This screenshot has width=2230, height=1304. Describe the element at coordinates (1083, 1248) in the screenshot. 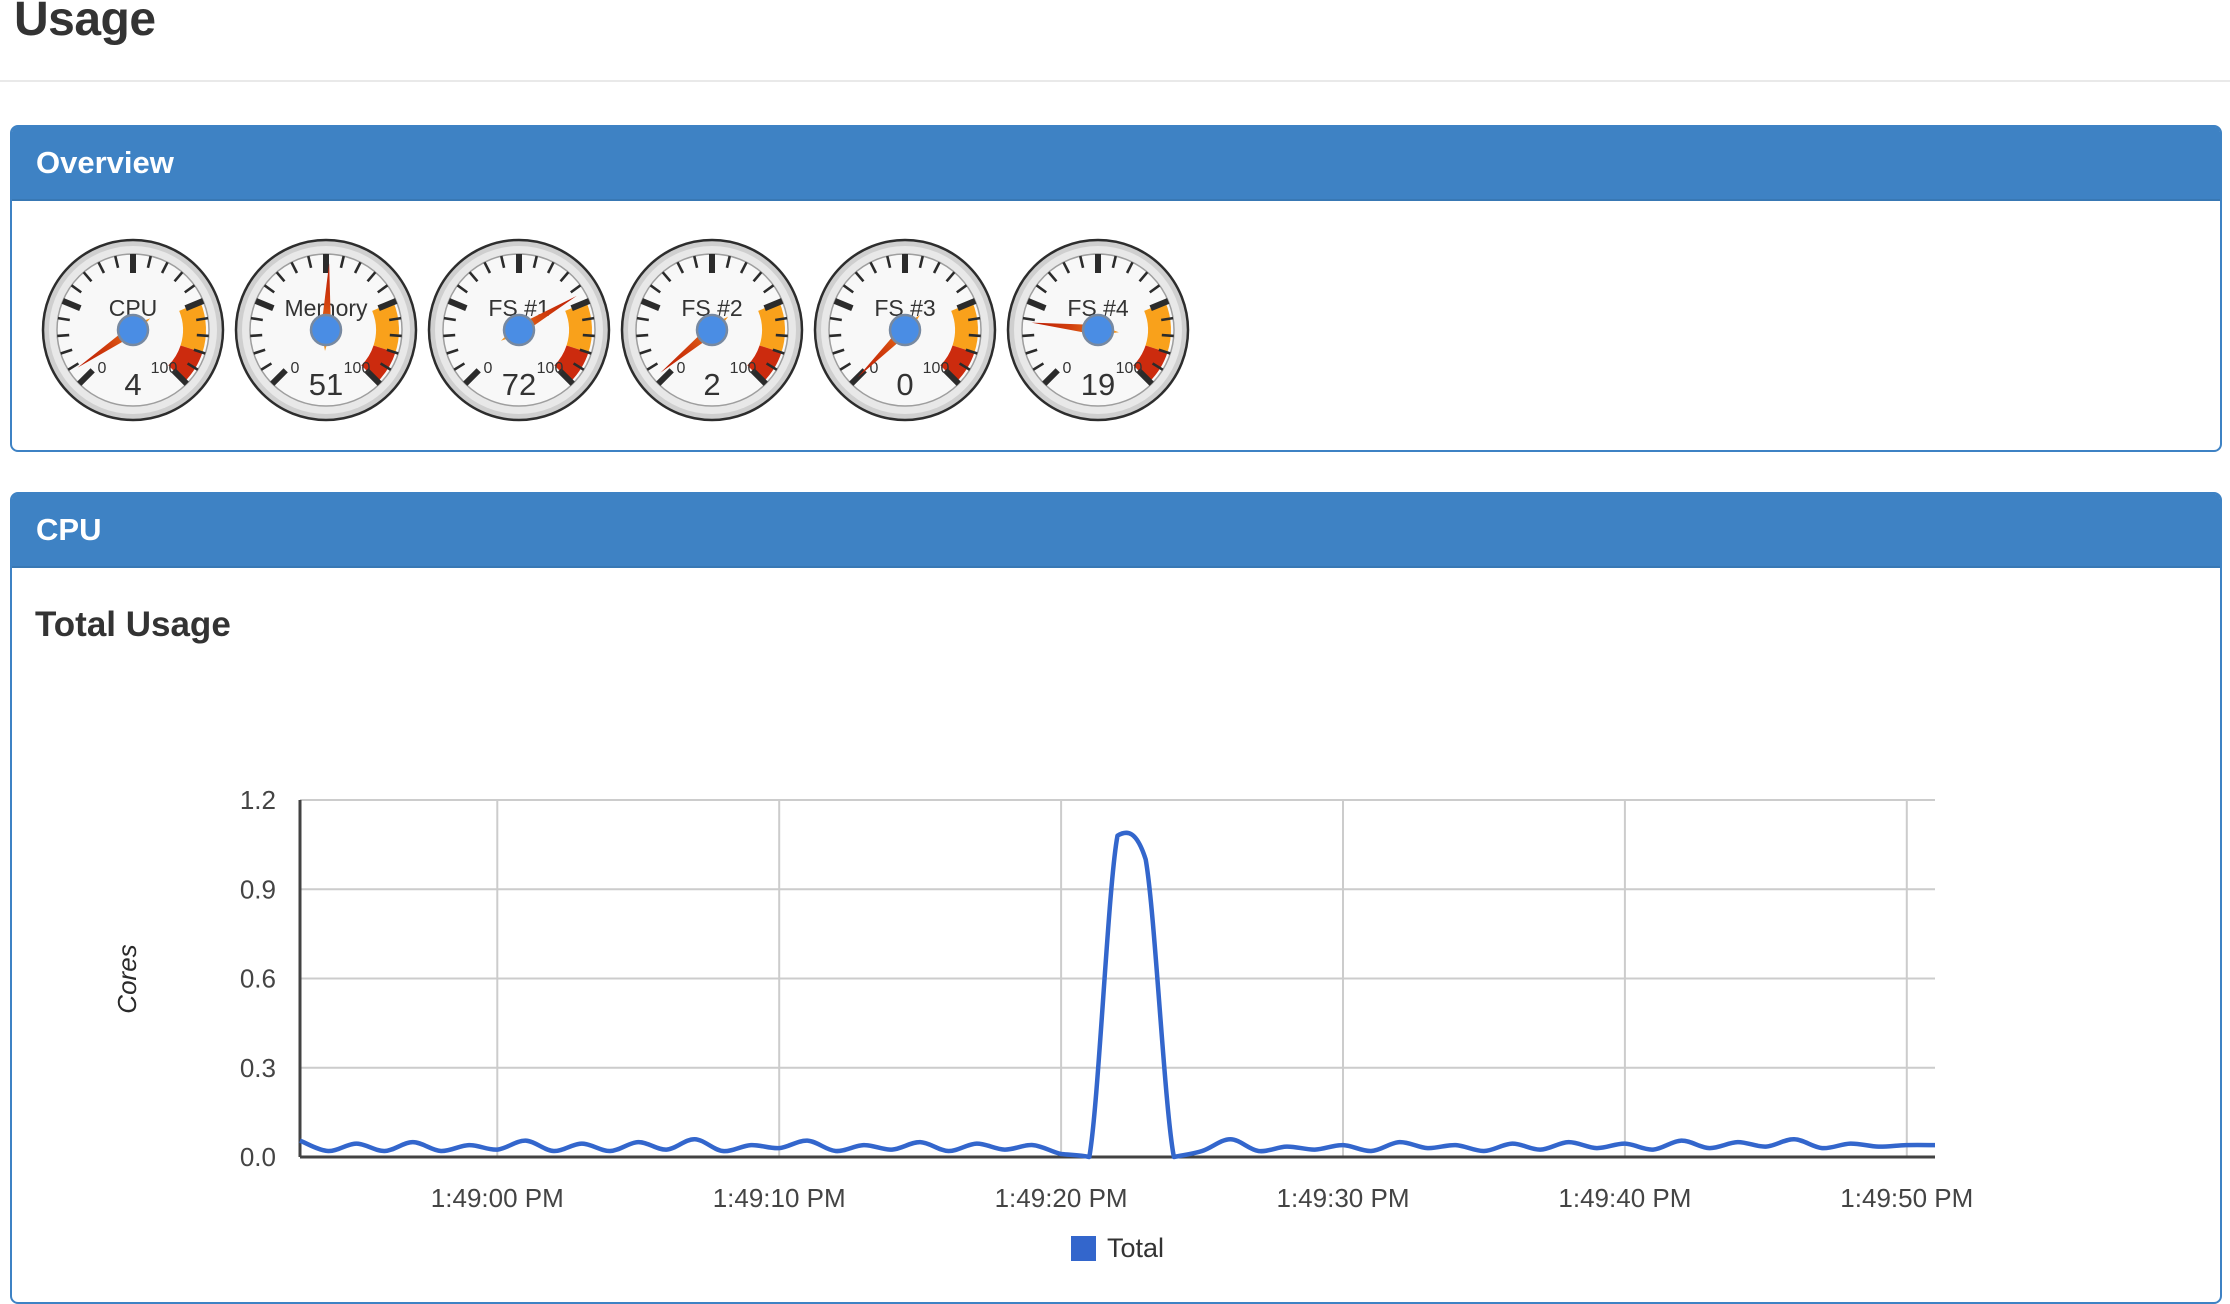

I see `legend-swatch` at that location.